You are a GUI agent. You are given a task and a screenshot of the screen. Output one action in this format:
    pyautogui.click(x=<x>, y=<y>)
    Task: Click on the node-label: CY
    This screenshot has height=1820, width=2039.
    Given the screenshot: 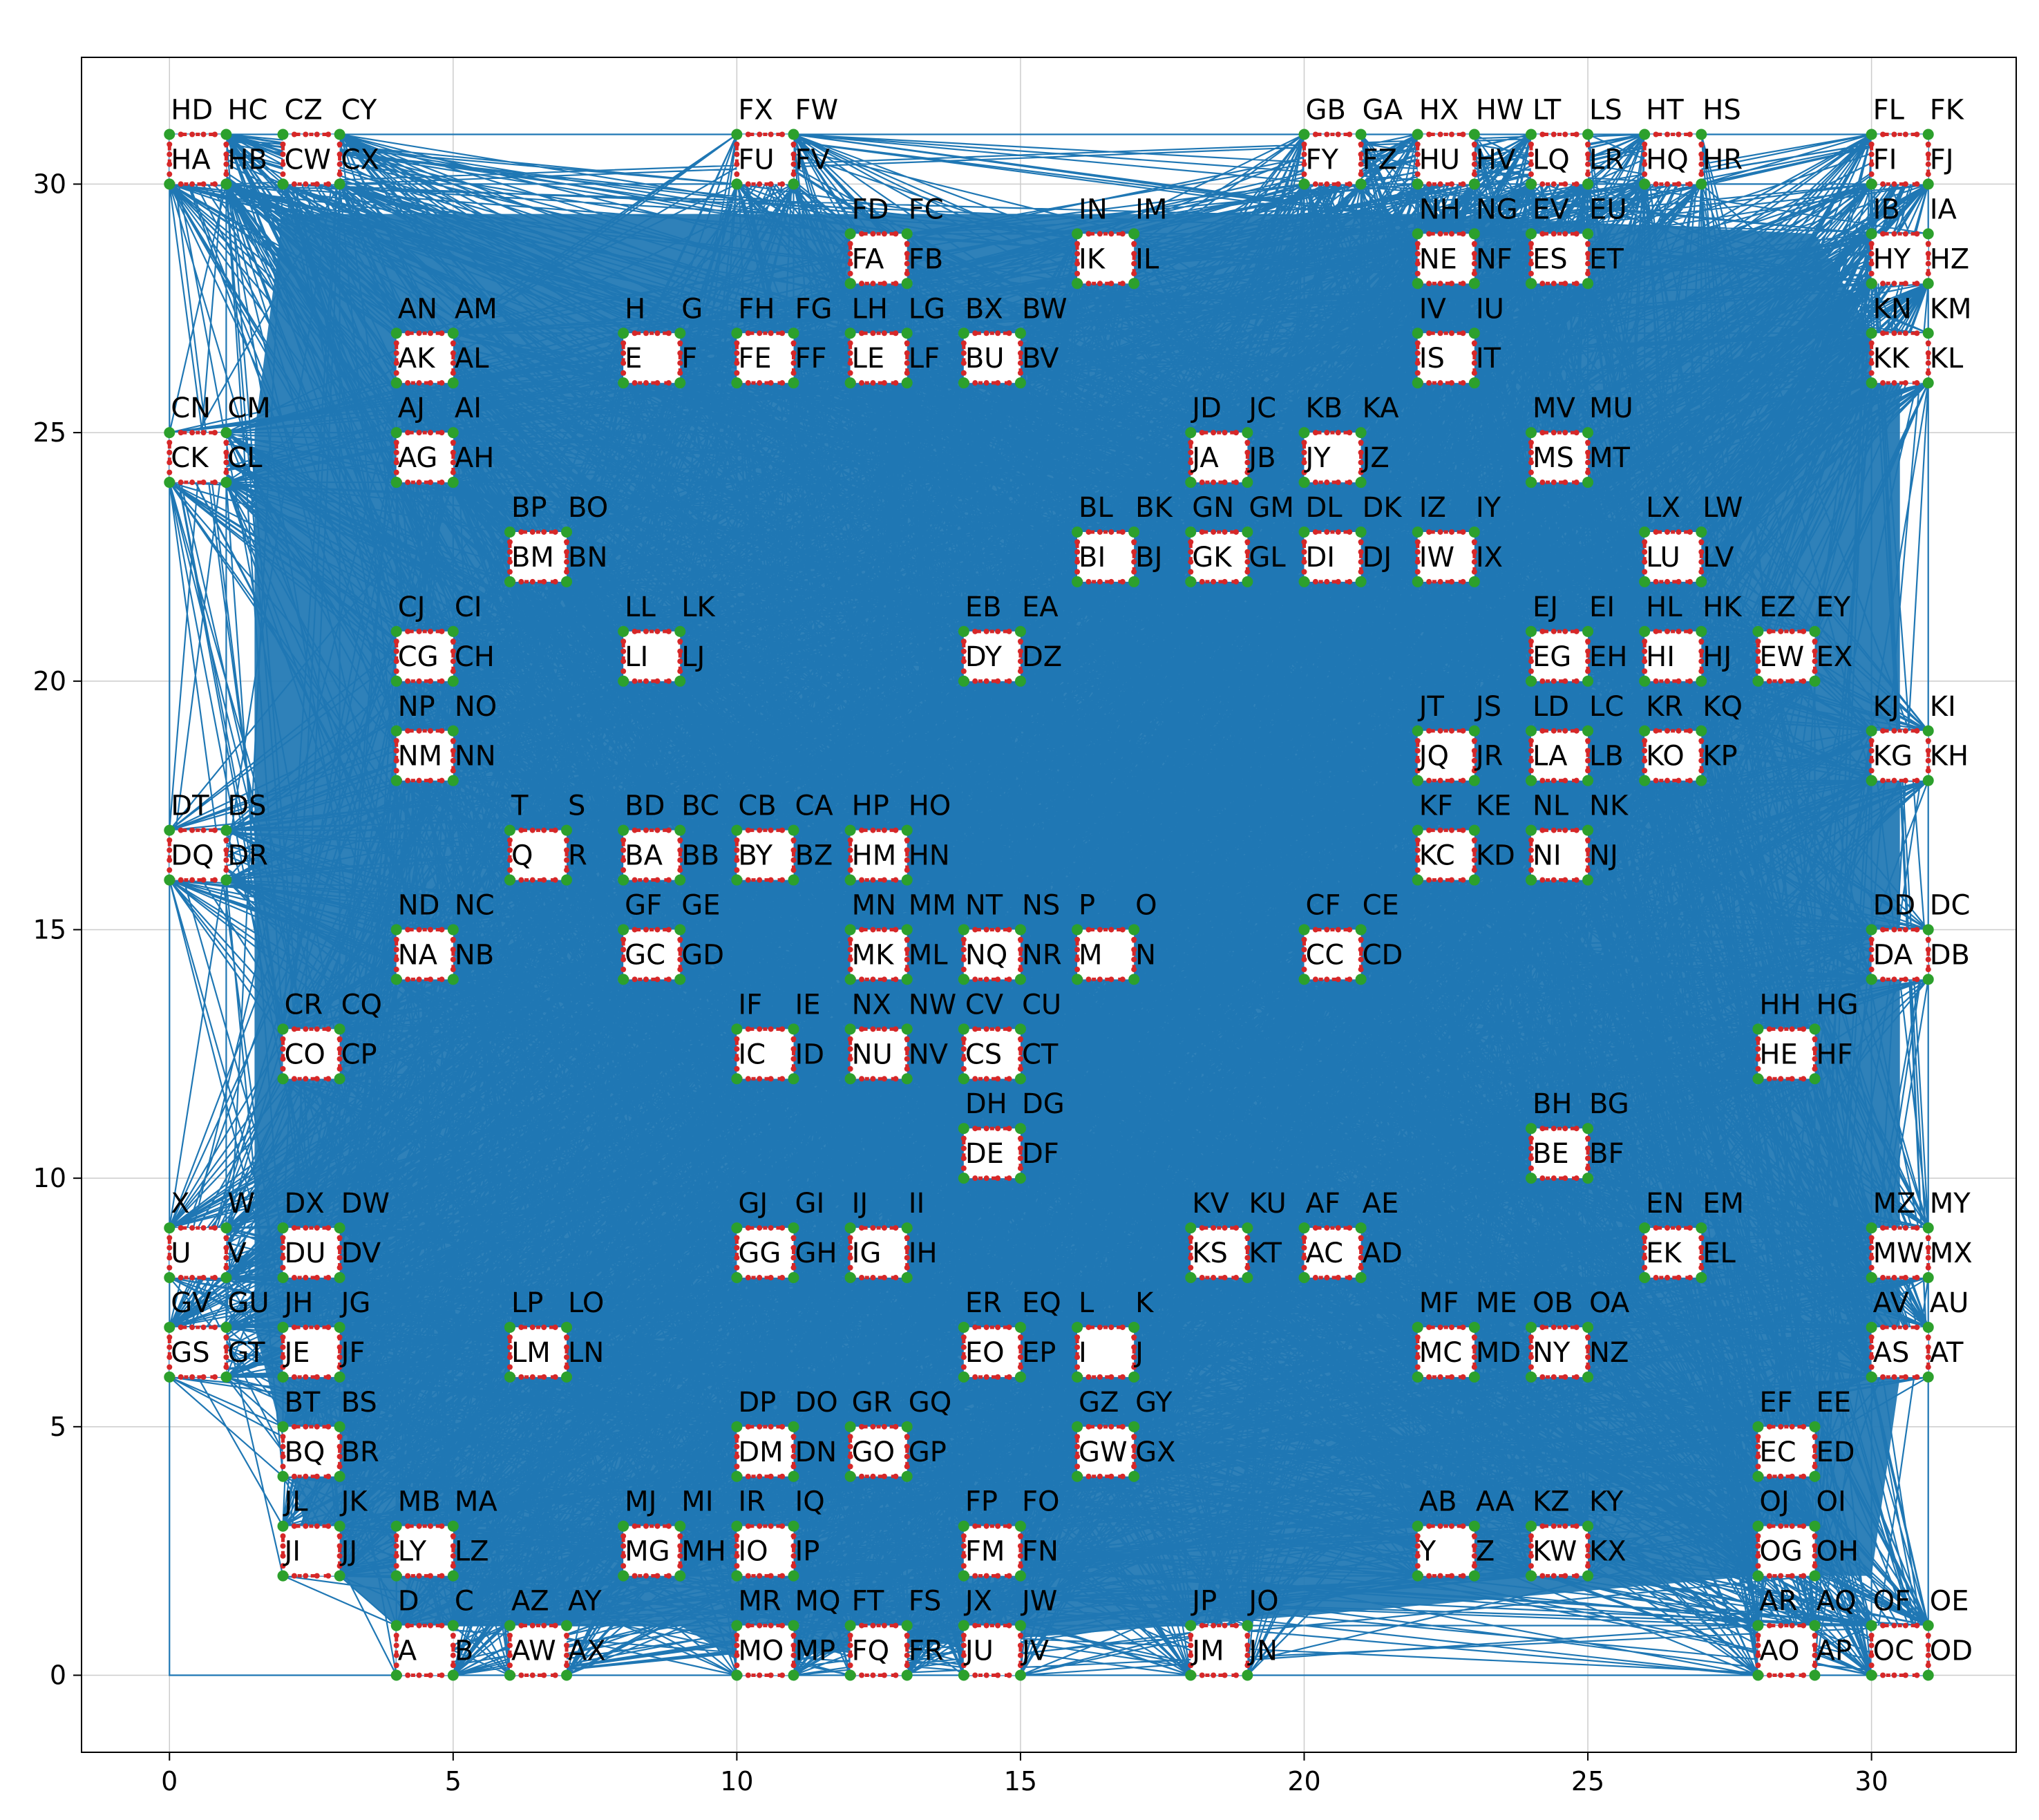 What is the action you would take?
    pyautogui.click(x=359, y=110)
    